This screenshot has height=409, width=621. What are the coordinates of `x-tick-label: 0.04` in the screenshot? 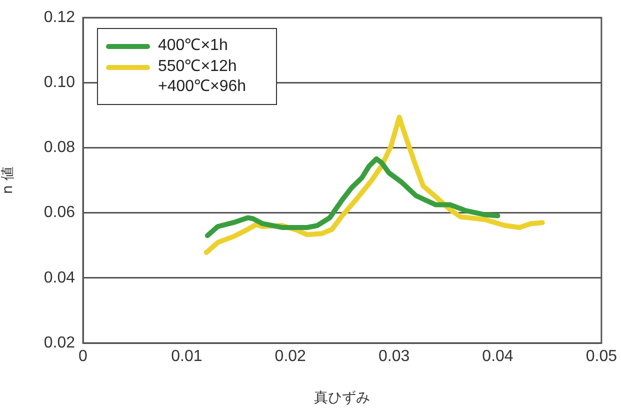 It's located at (498, 357).